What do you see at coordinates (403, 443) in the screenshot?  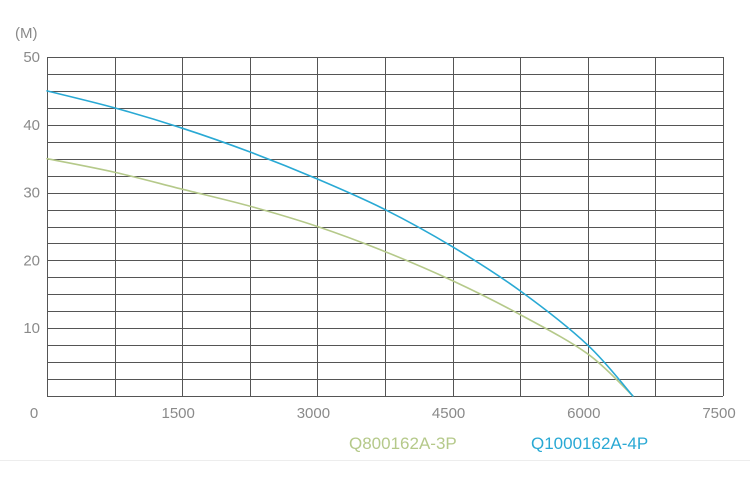 I see `legend-entry-1: Q800162A-3P` at bounding box center [403, 443].